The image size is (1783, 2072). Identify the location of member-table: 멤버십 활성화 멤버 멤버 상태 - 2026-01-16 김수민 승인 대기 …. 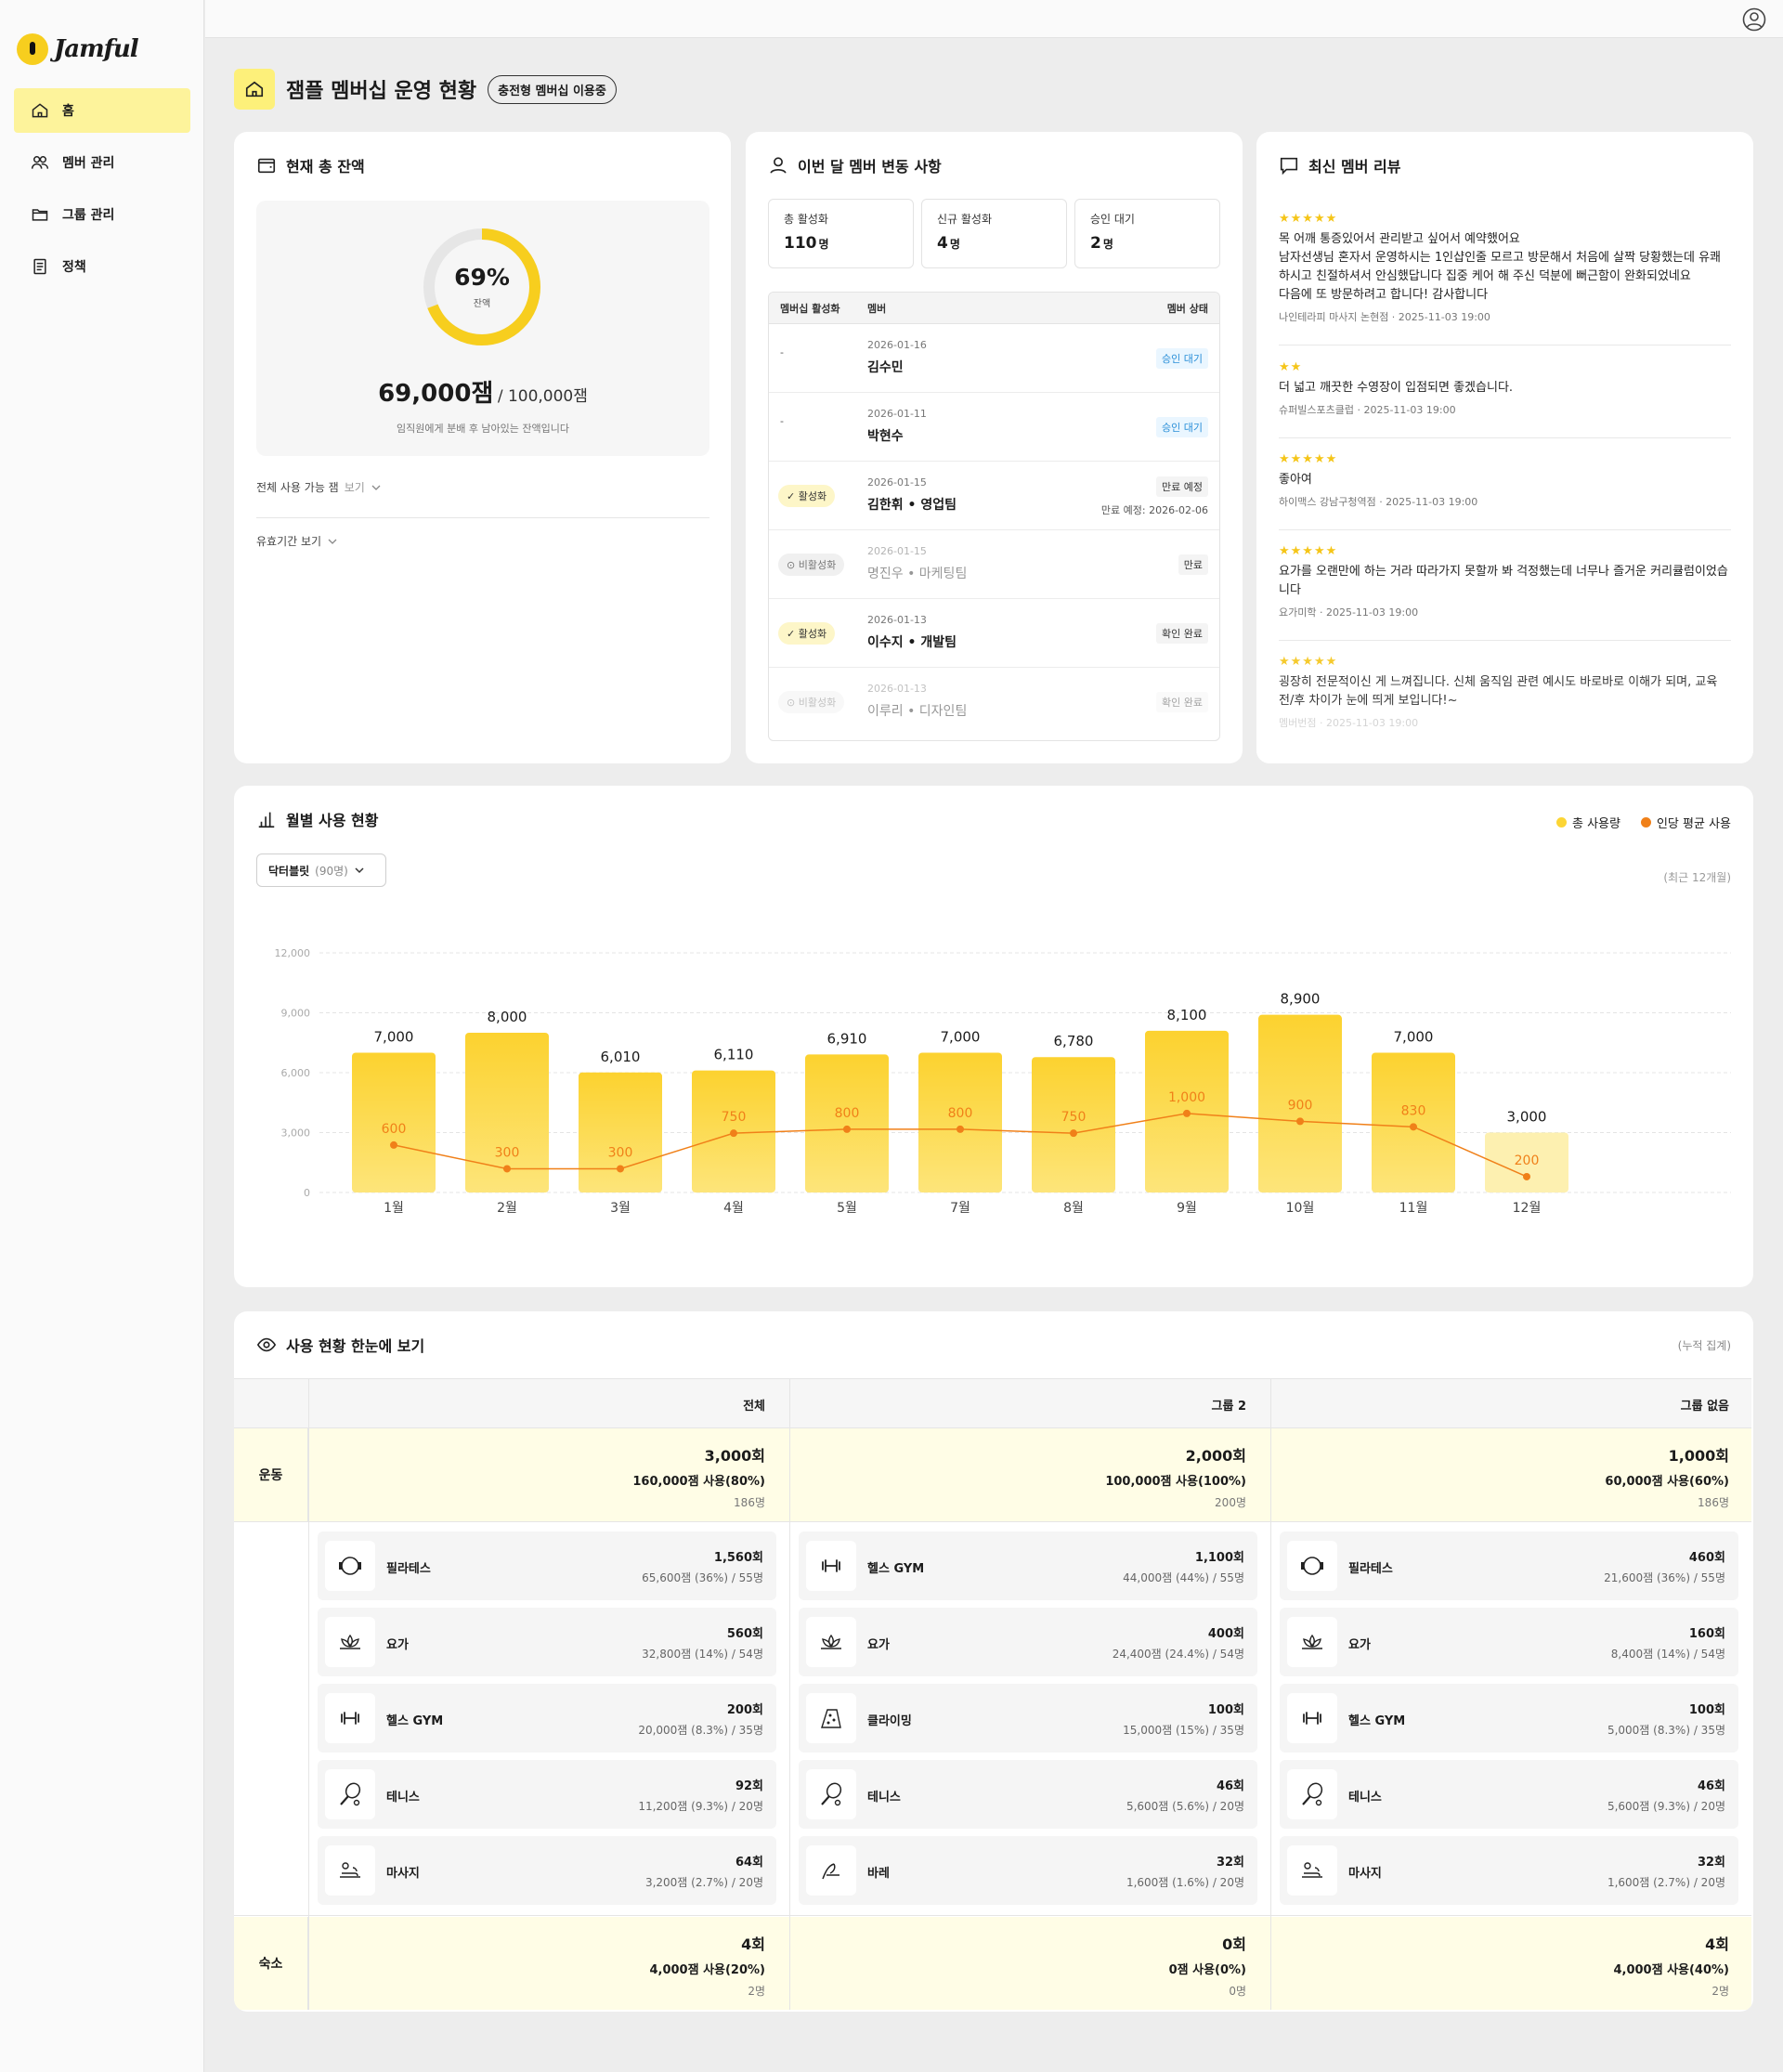
(994, 516).